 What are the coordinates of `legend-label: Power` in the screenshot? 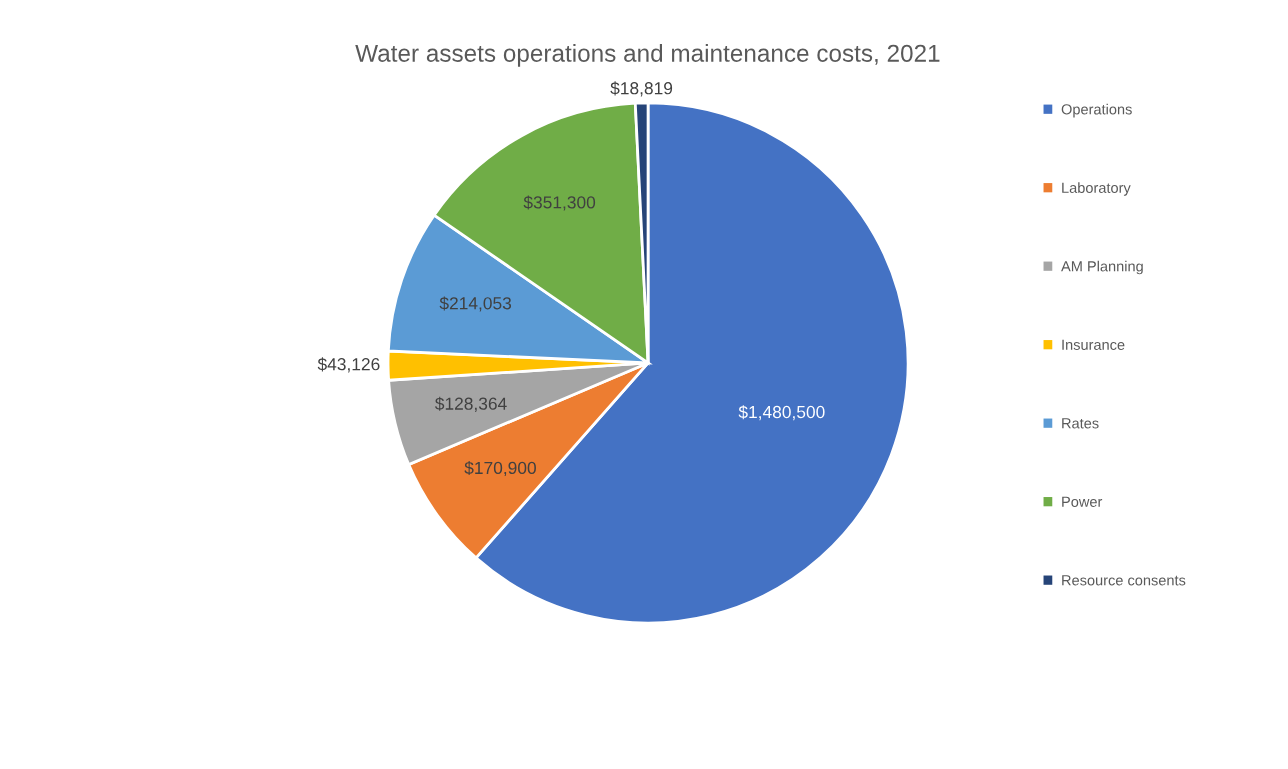 It's located at (1082, 501).